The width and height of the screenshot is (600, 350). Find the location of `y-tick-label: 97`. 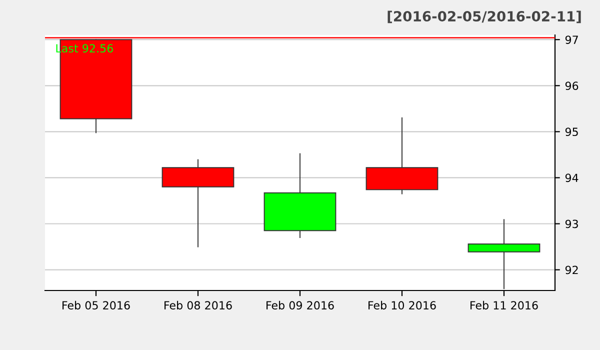

y-tick-label: 97 is located at coordinates (571, 40).